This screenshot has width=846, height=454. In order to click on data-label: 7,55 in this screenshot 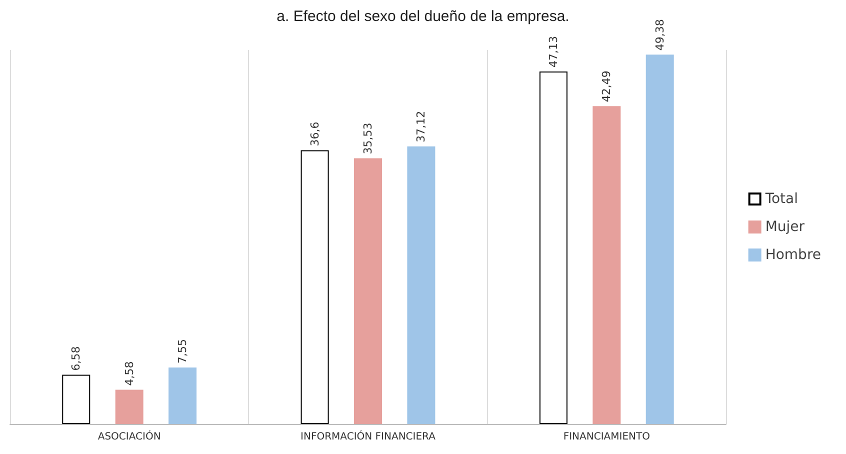, I will do `click(183, 351)`.